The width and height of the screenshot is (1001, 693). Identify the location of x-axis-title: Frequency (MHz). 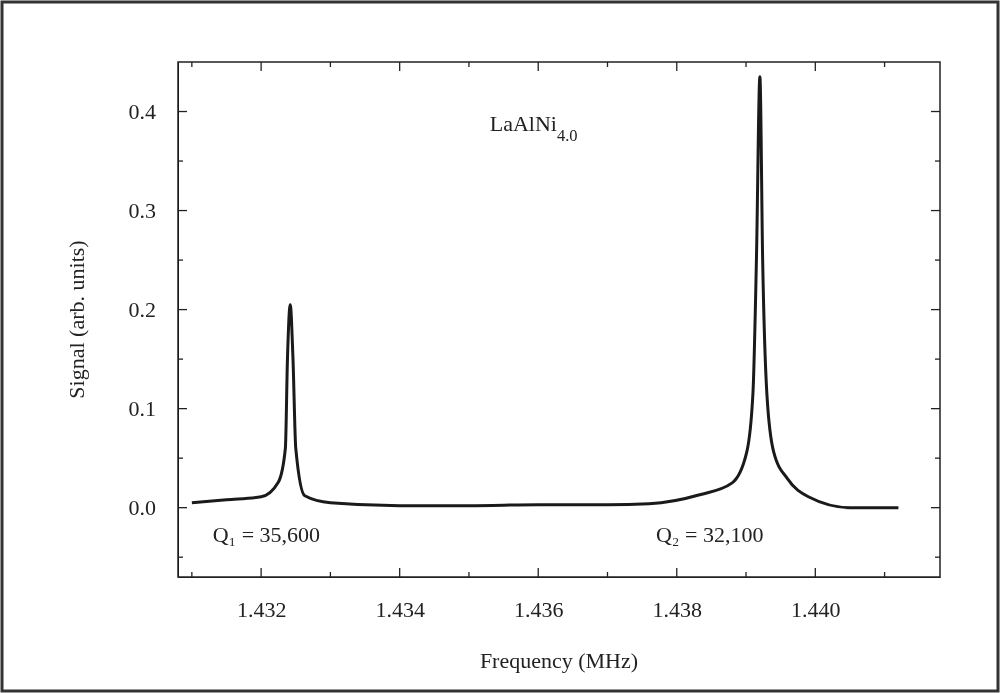
(559, 660).